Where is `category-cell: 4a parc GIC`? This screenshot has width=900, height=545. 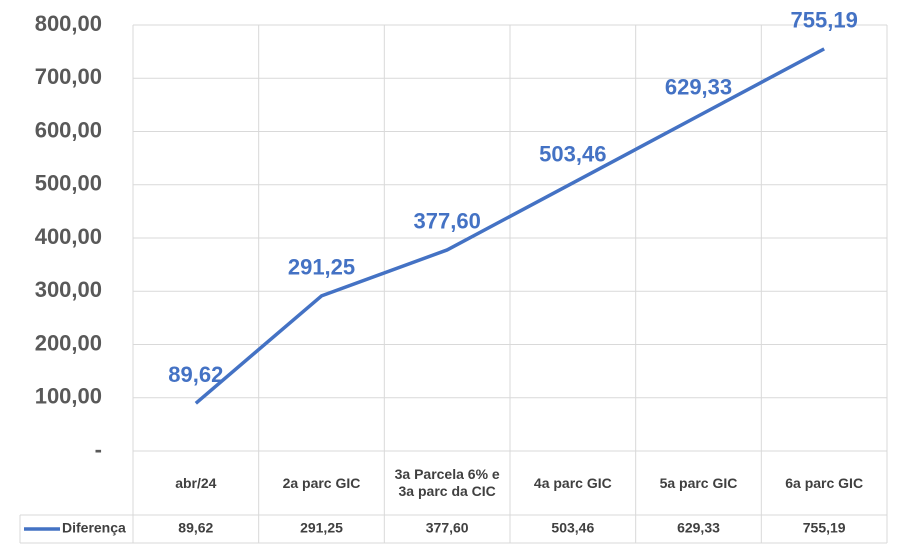 category-cell: 4a parc GIC is located at coordinates (572, 482).